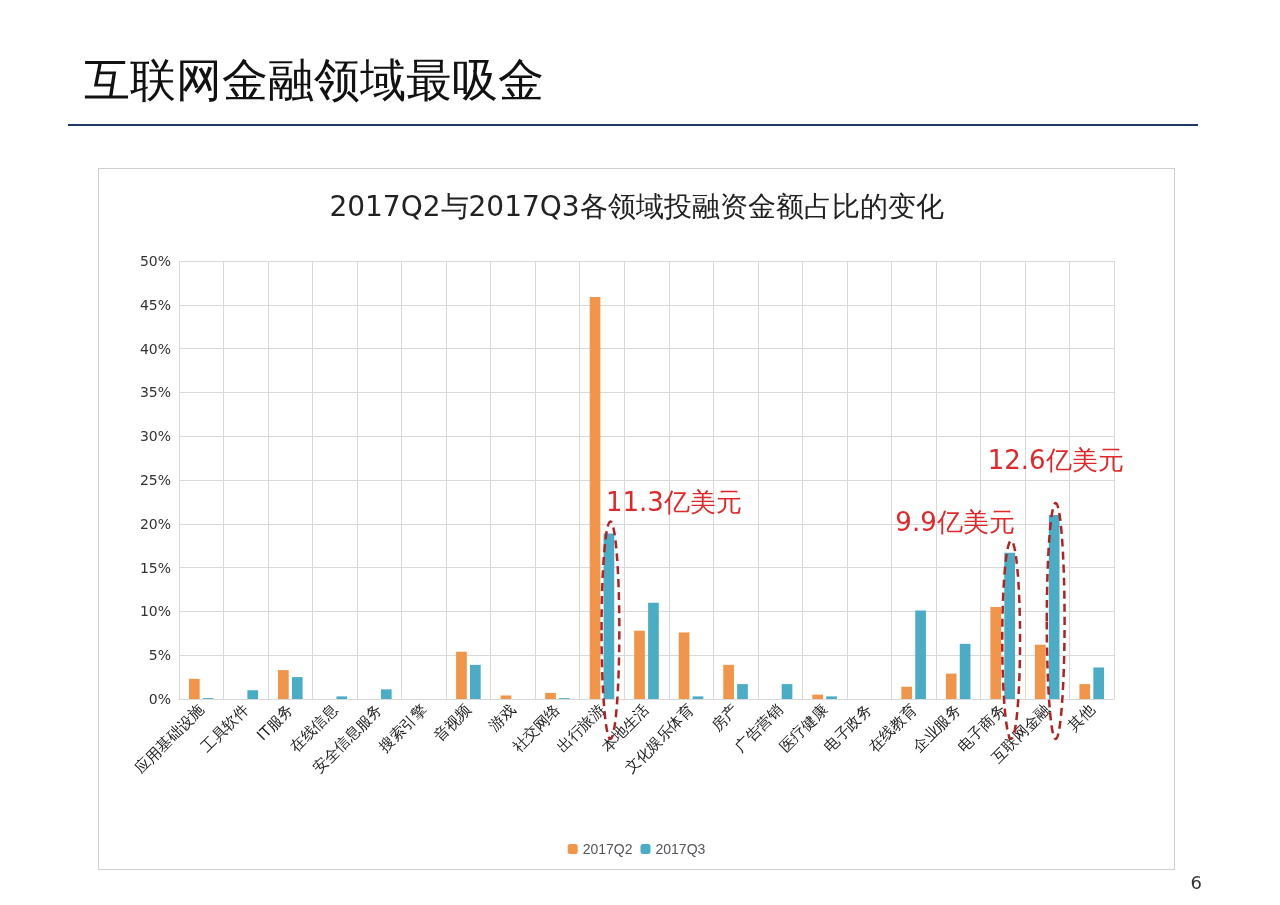 This screenshot has height=905, width=1280. What do you see at coordinates (155, 392) in the screenshot?
I see `y-tick-label: 35%` at bounding box center [155, 392].